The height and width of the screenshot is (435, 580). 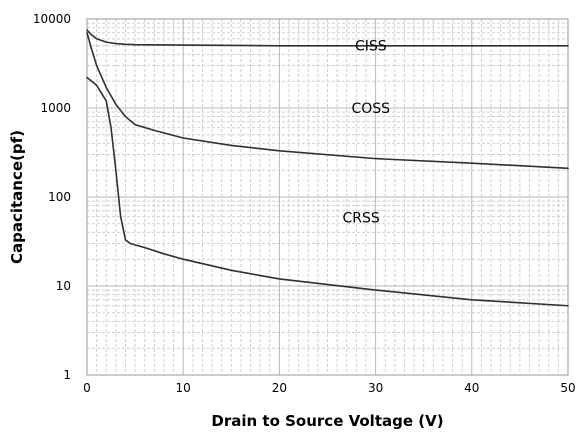 What do you see at coordinates (327, 38) in the screenshot?
I see `series-line-ciss` at bounding box center [327, 38].